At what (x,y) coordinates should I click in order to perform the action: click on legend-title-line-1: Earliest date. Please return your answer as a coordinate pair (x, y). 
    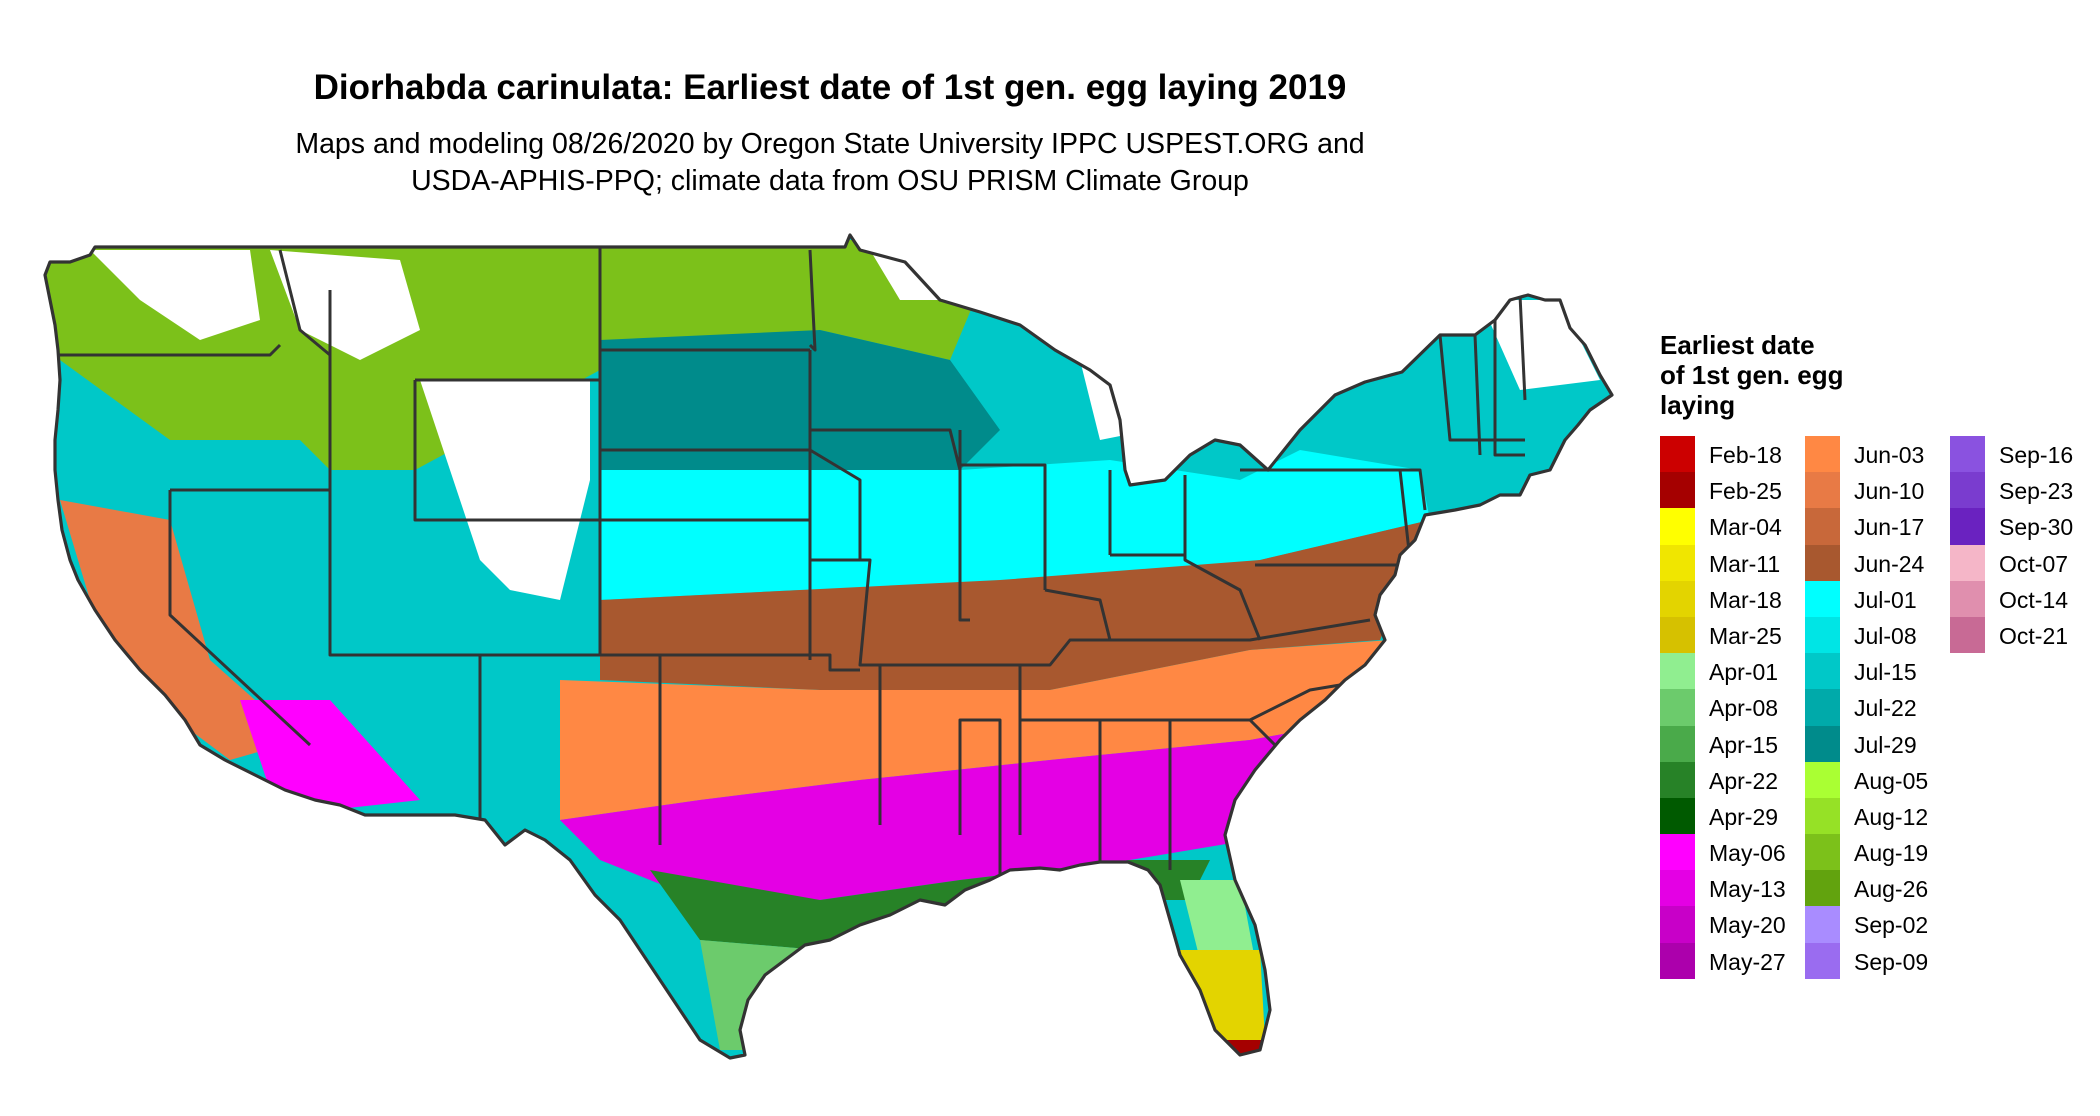
    Looking at the image, I should click on (1737, 345).